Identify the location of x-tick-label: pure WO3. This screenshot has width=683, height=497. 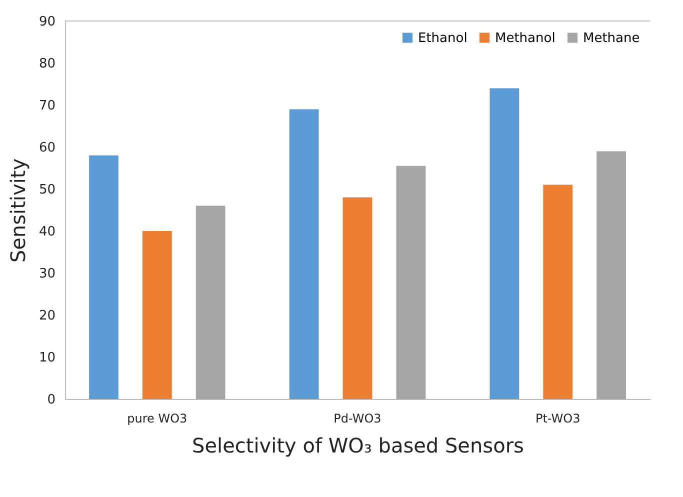
(157, 419).